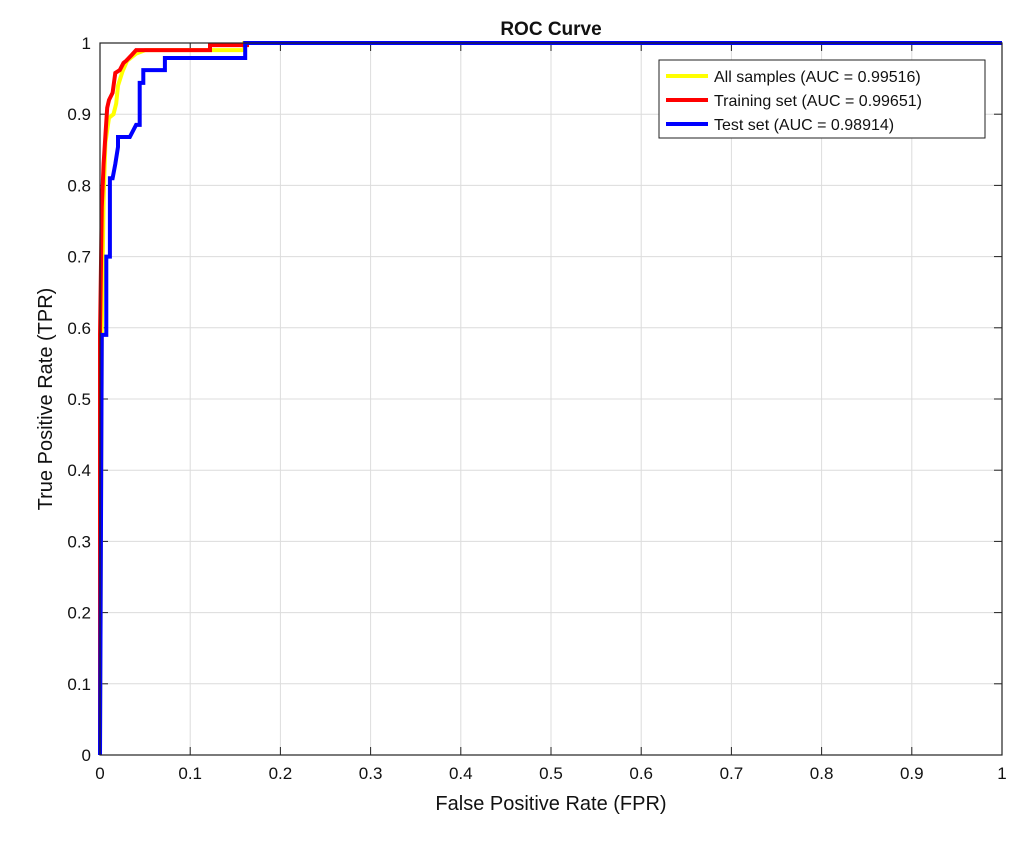 The height and width of the screenshot is (852, 1030). What do you see at coordinates (550, 804) in the screenshot?
I see `x-axis-label: False Positive Rate (FPR)` at bounding box center [550, 804].